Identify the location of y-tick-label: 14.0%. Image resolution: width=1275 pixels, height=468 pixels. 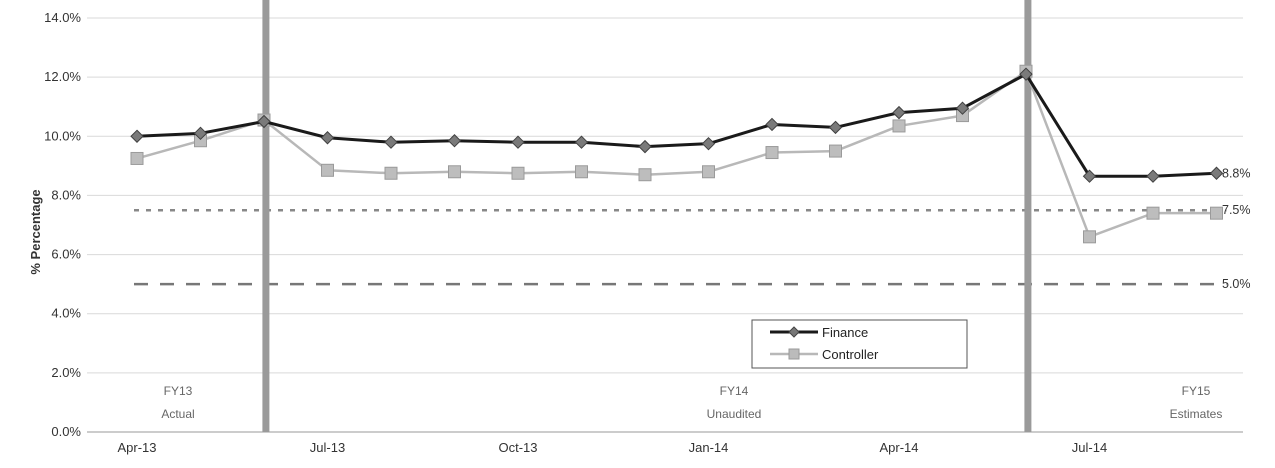
(62, 17).